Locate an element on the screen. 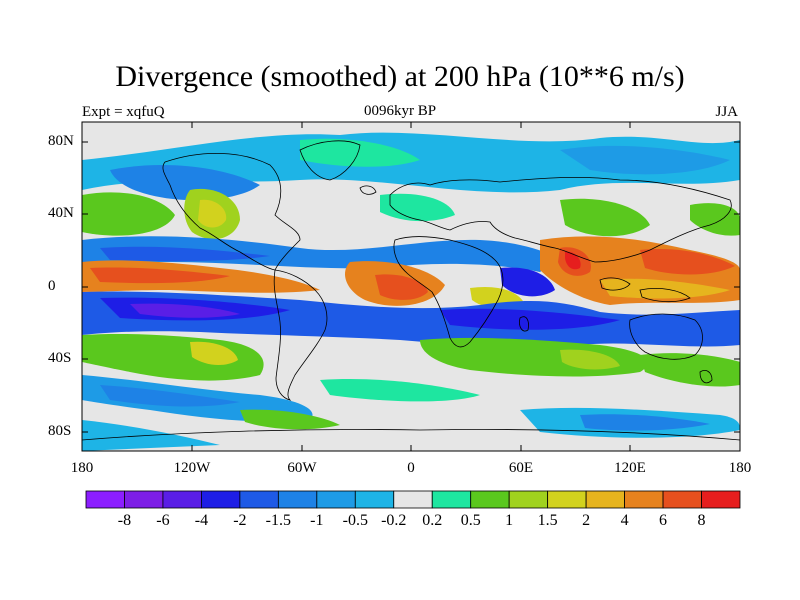 The image size is (800, 600). lon-tick-label: 120E is located at coordinates (630, 468).